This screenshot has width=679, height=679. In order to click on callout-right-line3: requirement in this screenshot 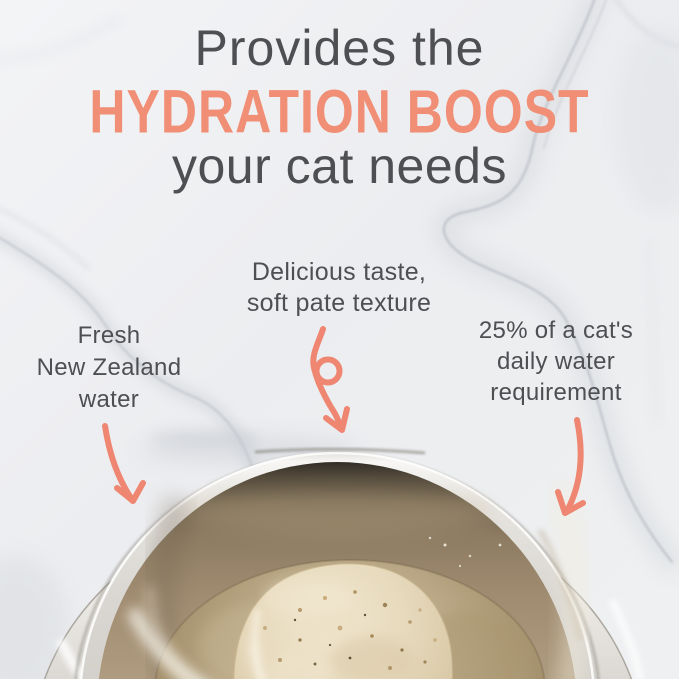, I will do `click(556, 392)`.